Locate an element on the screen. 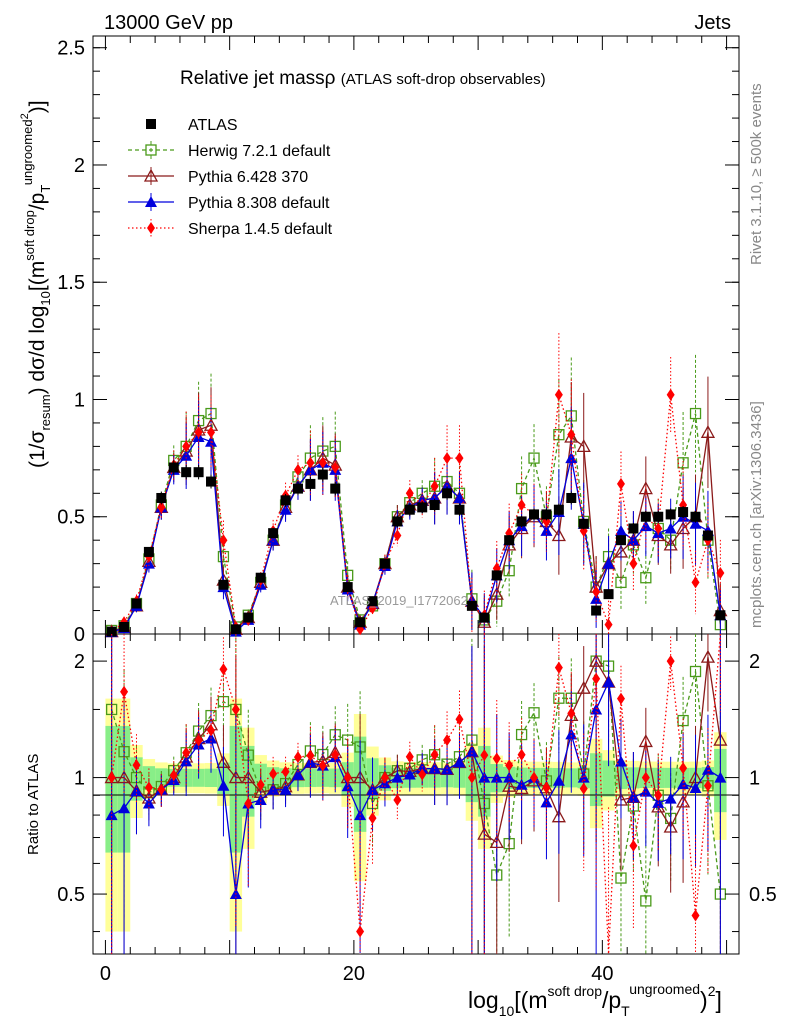 The width and height of the screenshot is (786, 1024). legend-entry-herwig: Herwig 7.2.1 default is located at coordinates (229, 150).